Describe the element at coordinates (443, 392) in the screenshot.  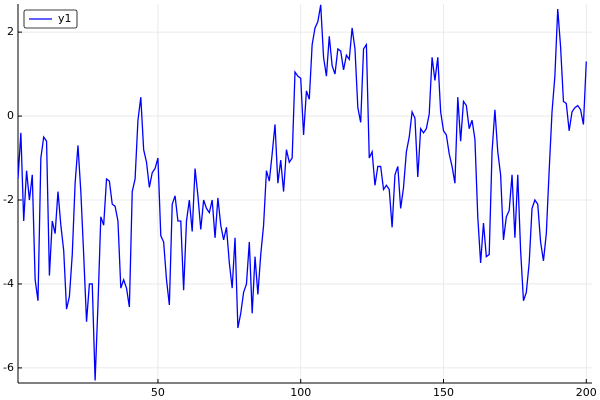
I see `x-tick-label: 150` at that location.